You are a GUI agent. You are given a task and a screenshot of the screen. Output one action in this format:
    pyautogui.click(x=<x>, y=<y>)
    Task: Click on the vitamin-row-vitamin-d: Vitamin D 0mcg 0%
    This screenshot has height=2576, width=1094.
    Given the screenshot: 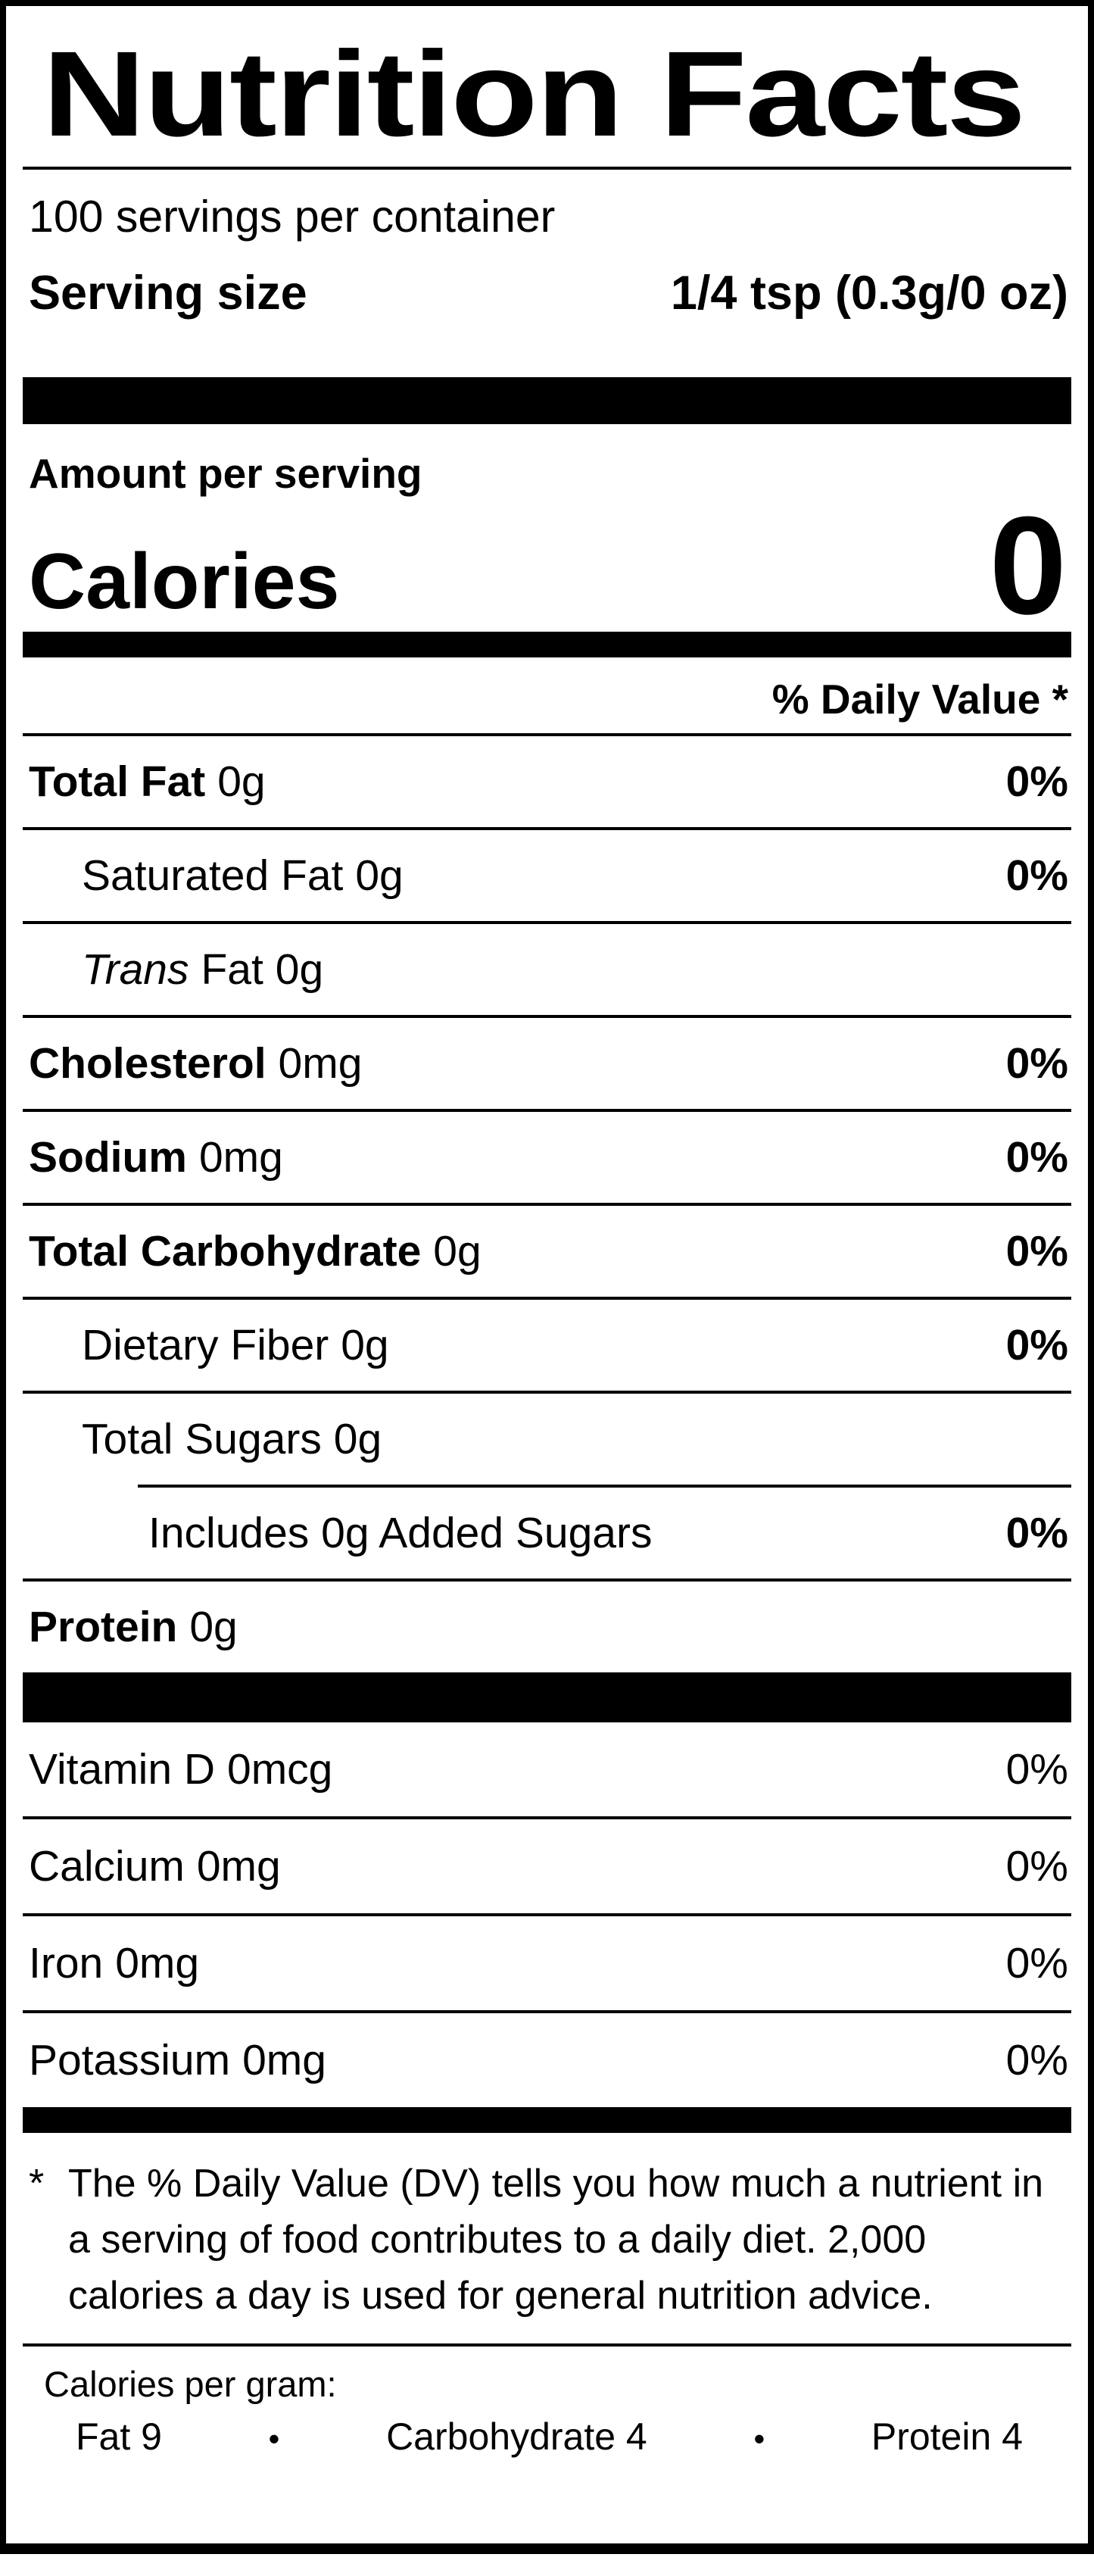 What is the action you would take?
    pyautogui.click(x=547, y=1767)
    